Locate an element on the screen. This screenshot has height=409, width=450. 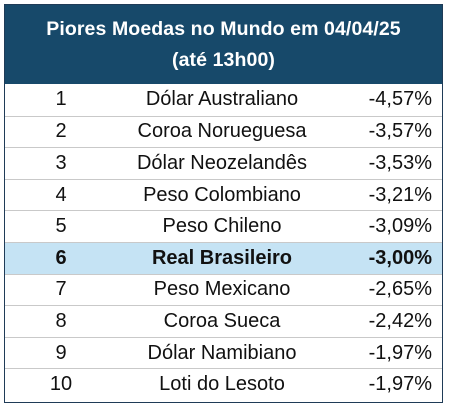
table-row: 5 Peso Chileno -3,09% is located at coordinates (223, 226).